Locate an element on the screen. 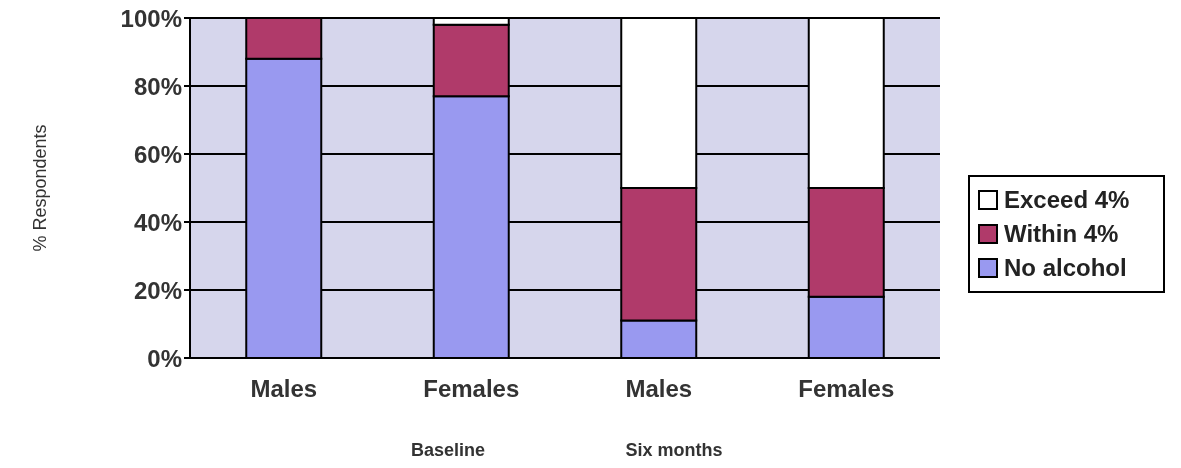 The image size is (1181, 468). legend-label: No alcohol is located at coordinates (1065, 268).